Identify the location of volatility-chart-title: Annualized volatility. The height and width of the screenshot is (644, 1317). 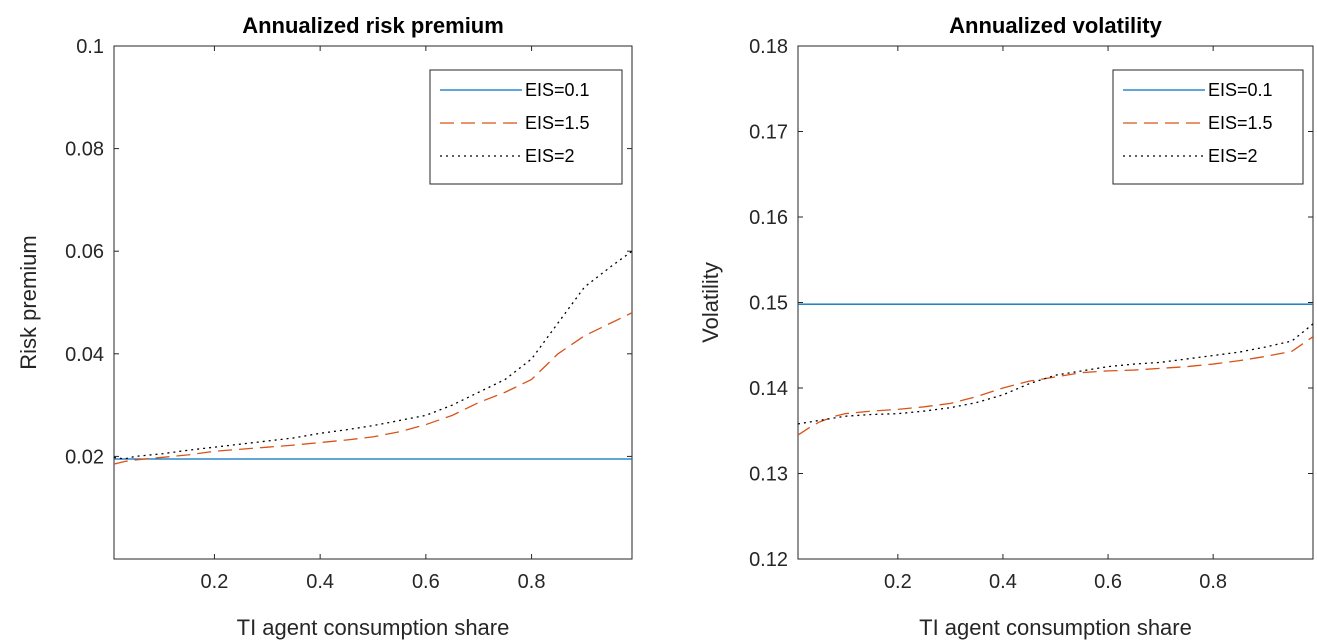
(1055, 25).